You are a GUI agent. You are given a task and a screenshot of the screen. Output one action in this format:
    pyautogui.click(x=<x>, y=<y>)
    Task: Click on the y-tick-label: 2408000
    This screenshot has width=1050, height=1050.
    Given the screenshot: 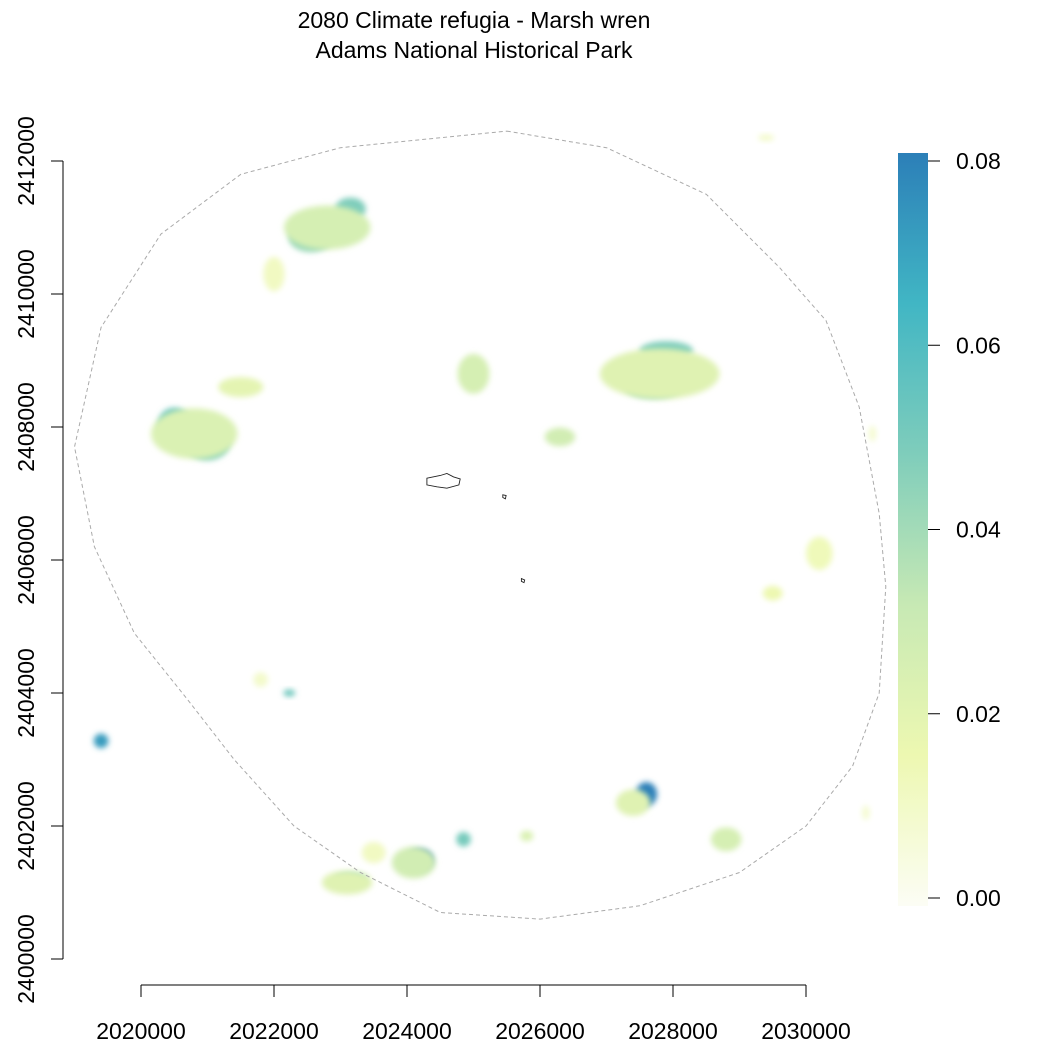 What is the action you would take?
    pyautogui.click(x=26, y=427)
    